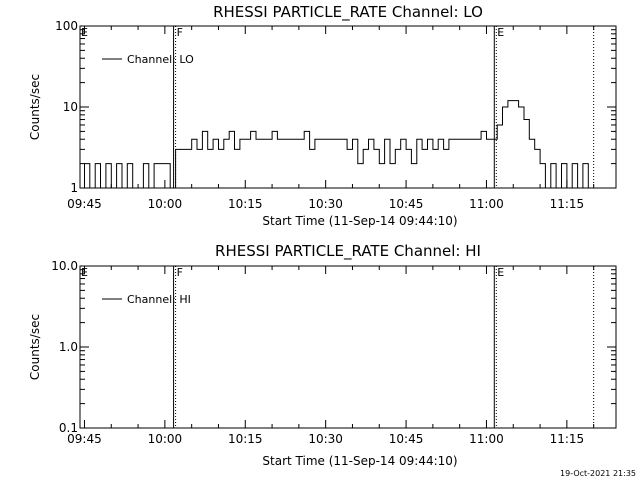 Image resolution: width=640 pixels, height=480 pixels. What do you see at coordinates (160, 59) in the screenshot?
I see `legend-entry: Channel: LO` at bounding box center [160, 59].